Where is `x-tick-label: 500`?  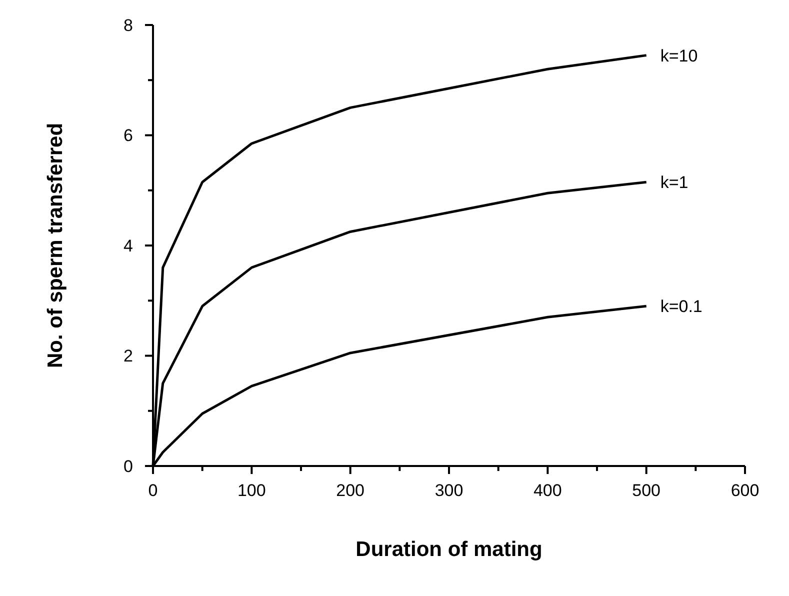 x-tick-label: 500 is located at coordinates (646, 490).